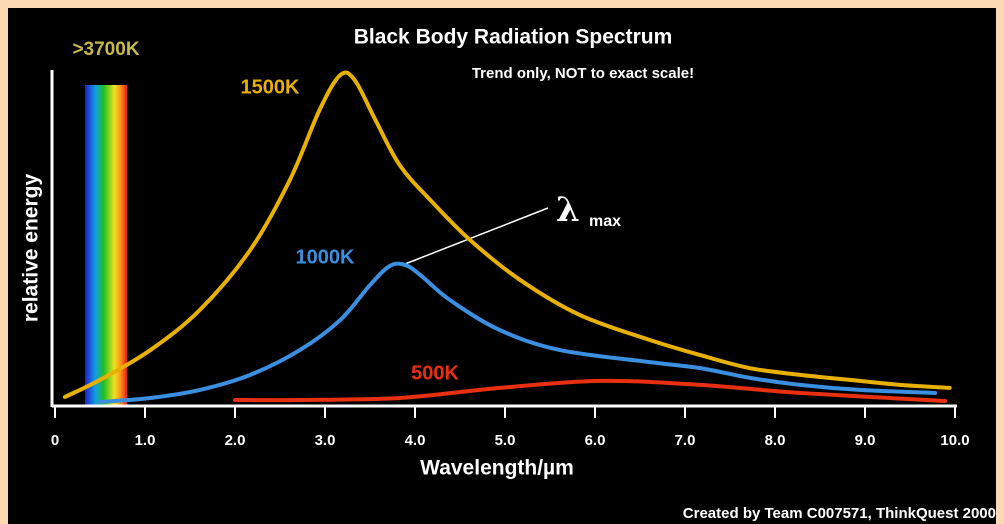 The image size is (1004, 524). What do you see at coordinates (31, 248) in the screenshot?
I see `y-axis-label: relative energy` at bounding box center [31, 248].